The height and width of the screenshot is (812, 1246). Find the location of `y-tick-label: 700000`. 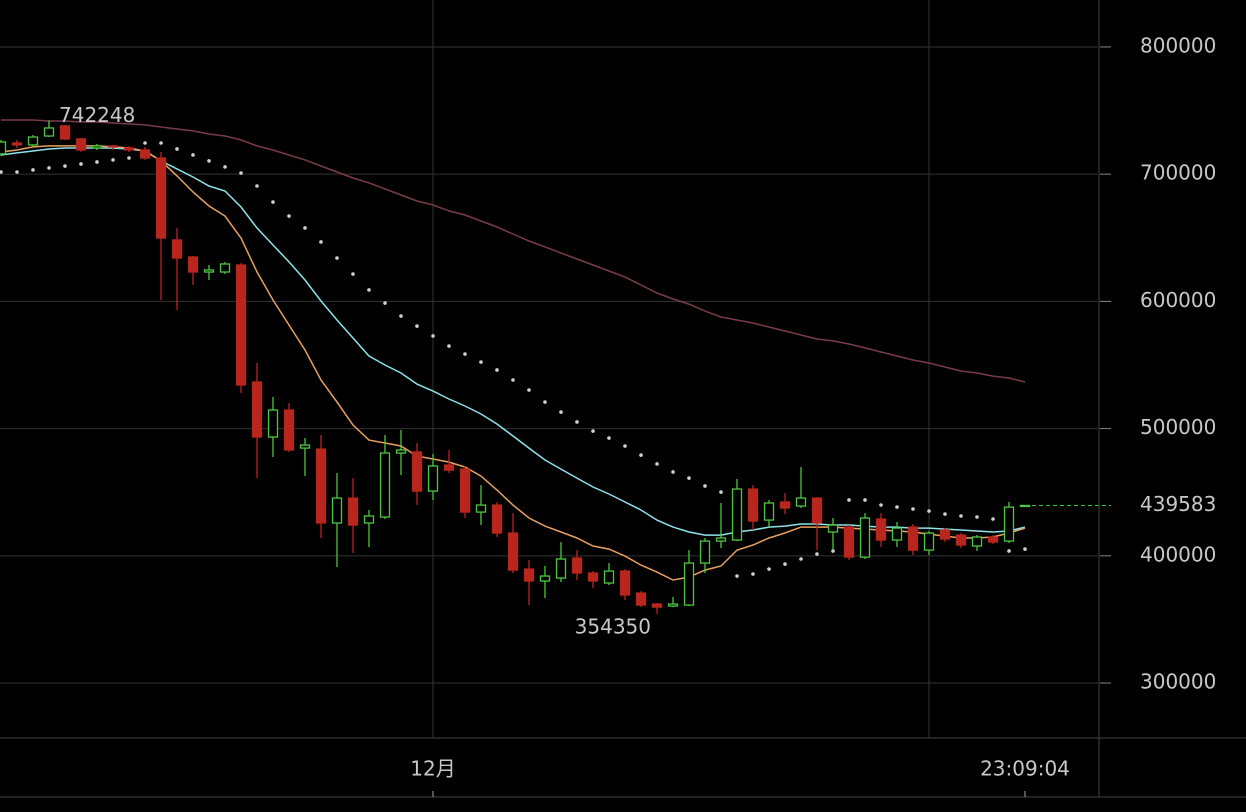

y-tick-label: 700000 is located at coordinates (1178, 173).